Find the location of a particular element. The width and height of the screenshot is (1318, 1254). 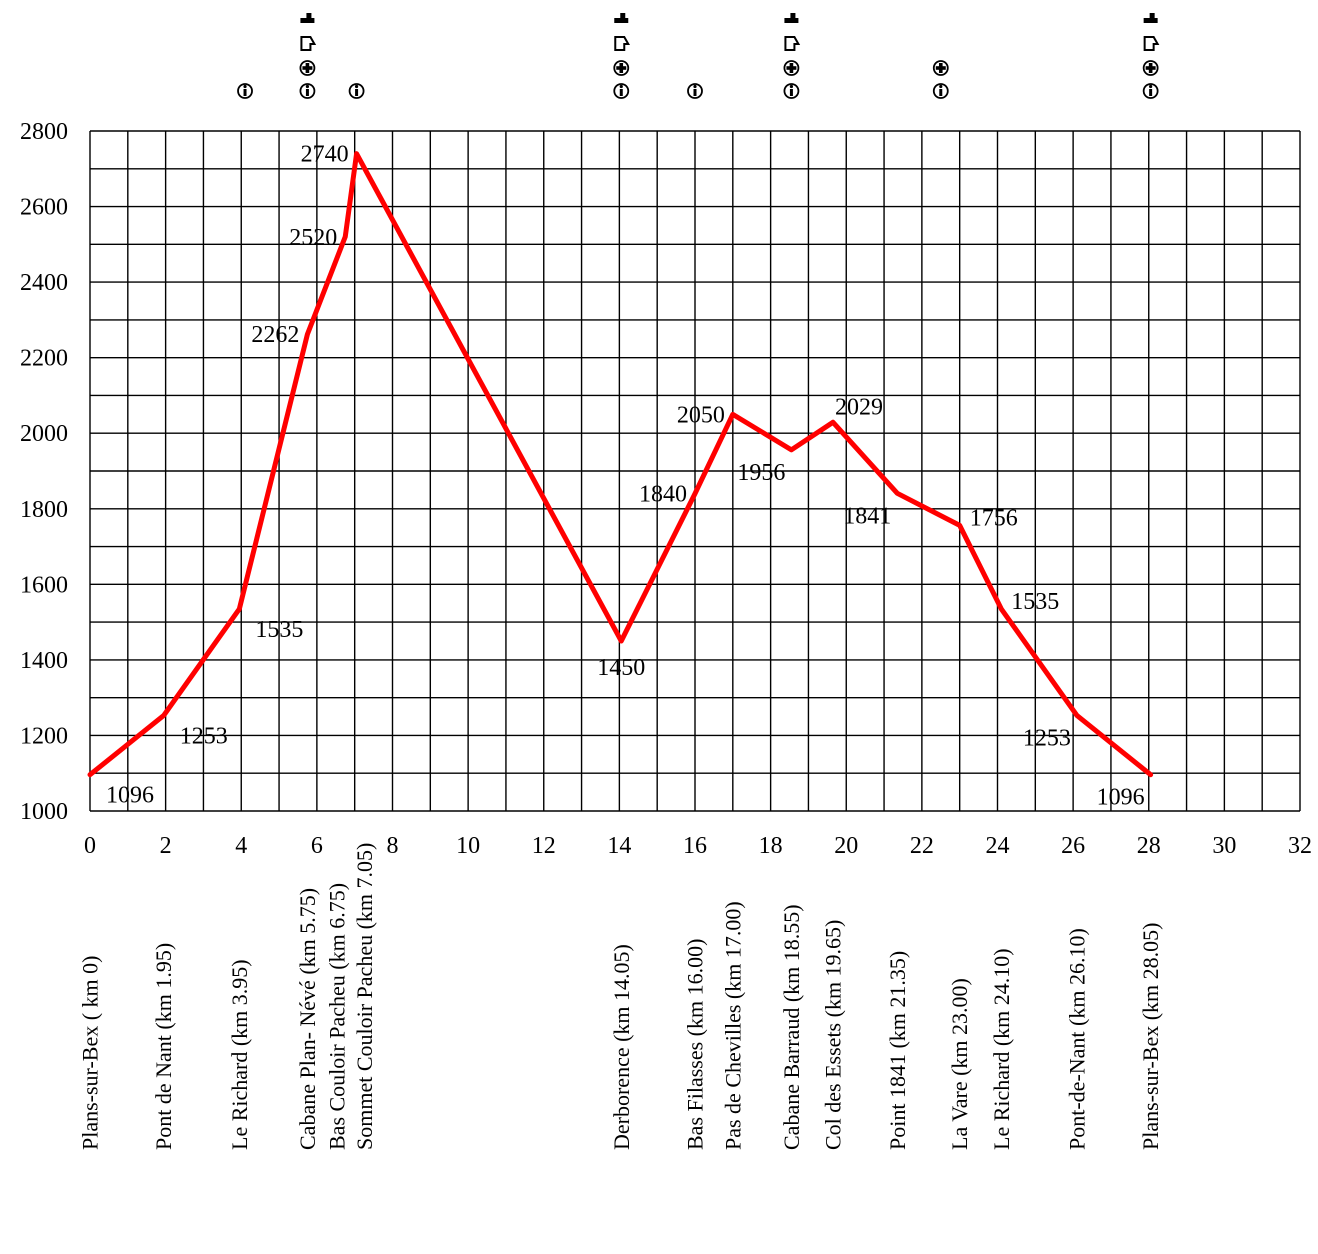

station-label: Bas Couloir Pacheu (km 6.75) is located at coordinates (337, 1016).